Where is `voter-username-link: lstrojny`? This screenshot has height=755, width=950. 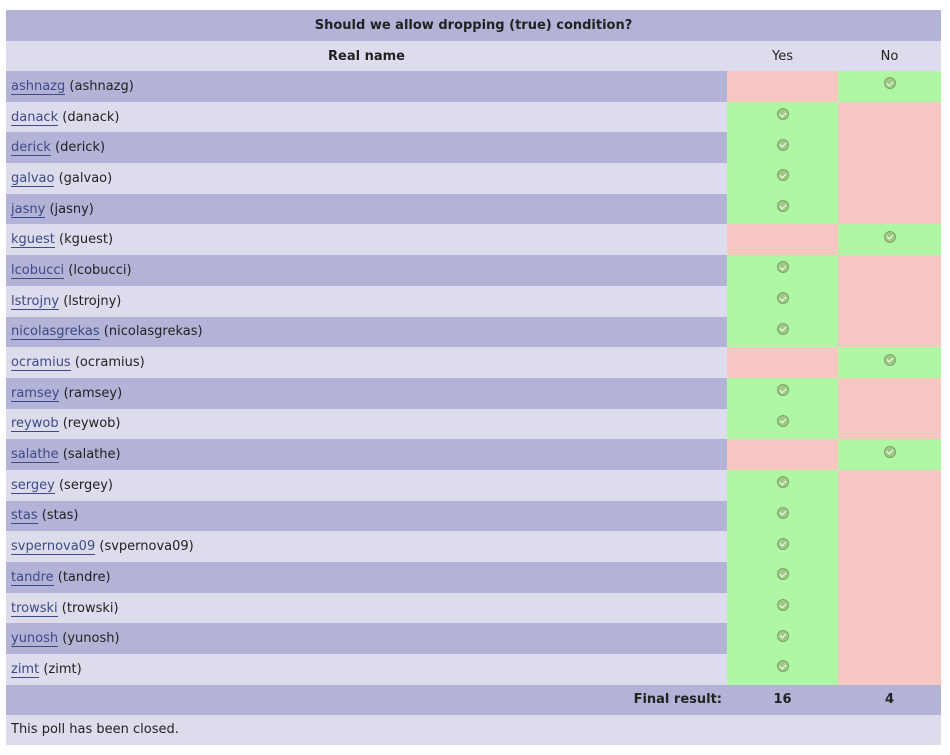 voter-username-link: lstrojny is located at coordinates (35, 301).